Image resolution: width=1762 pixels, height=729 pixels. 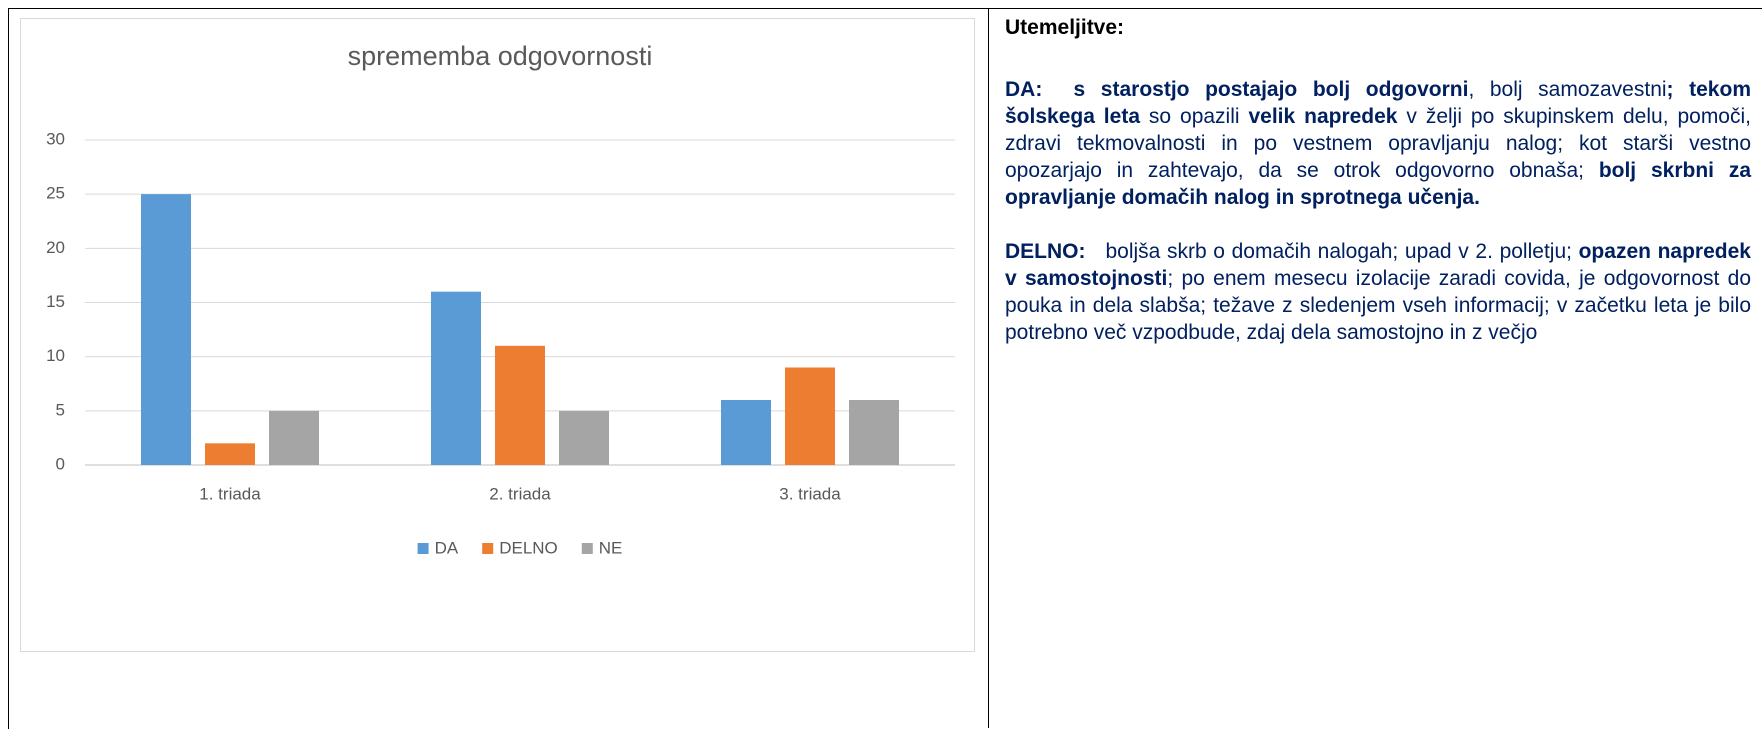 I want to click on legend-label: DA, so click(x=447, y=547).